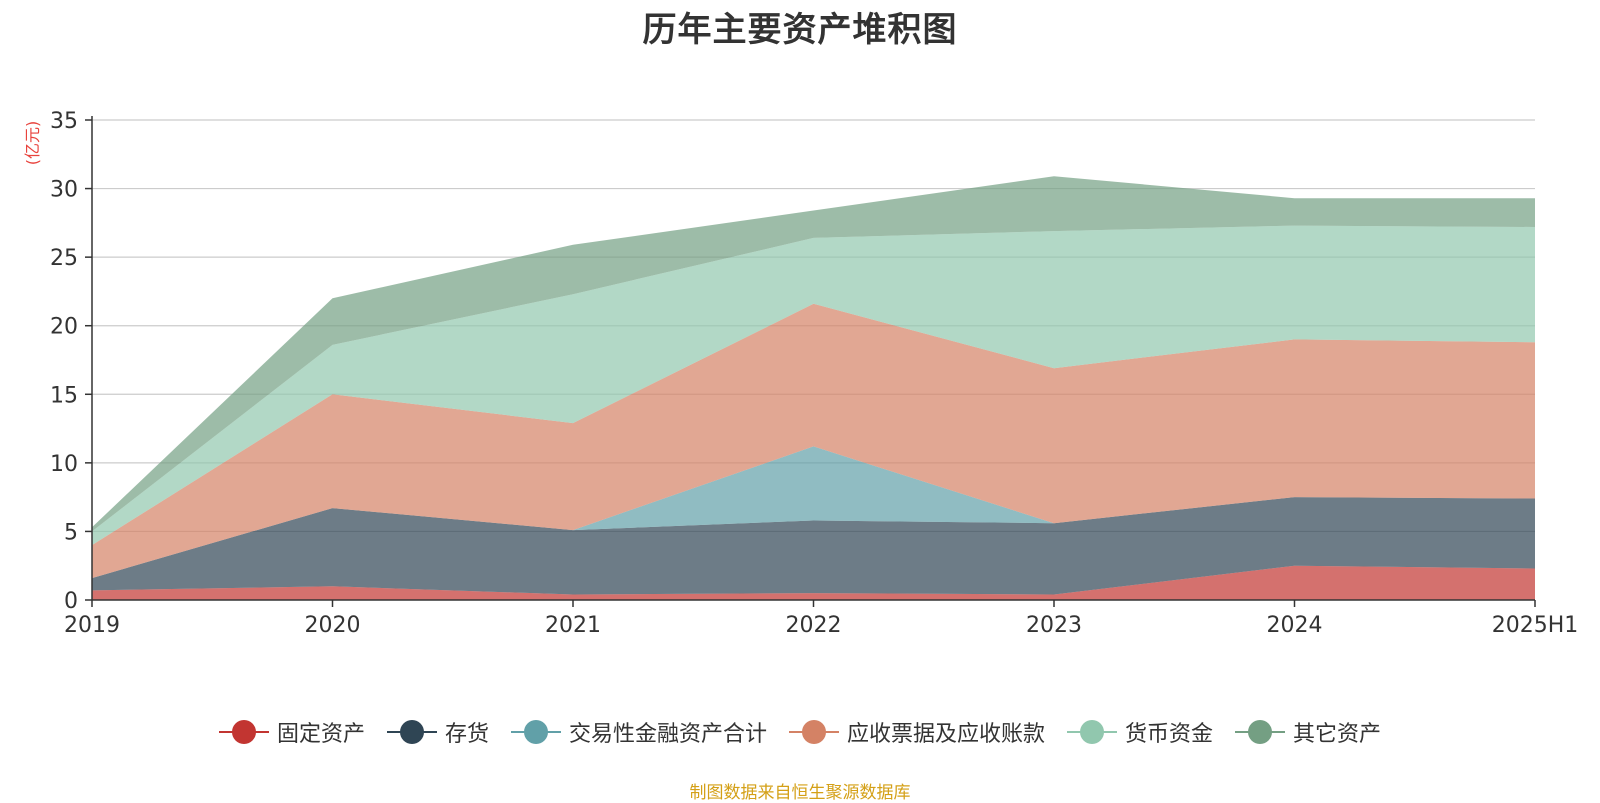 This screenshot has height=803, width=1600. Describe the element at coordinates (466, 734) in the screenshot. I see `legend-label: 存货` at that location.